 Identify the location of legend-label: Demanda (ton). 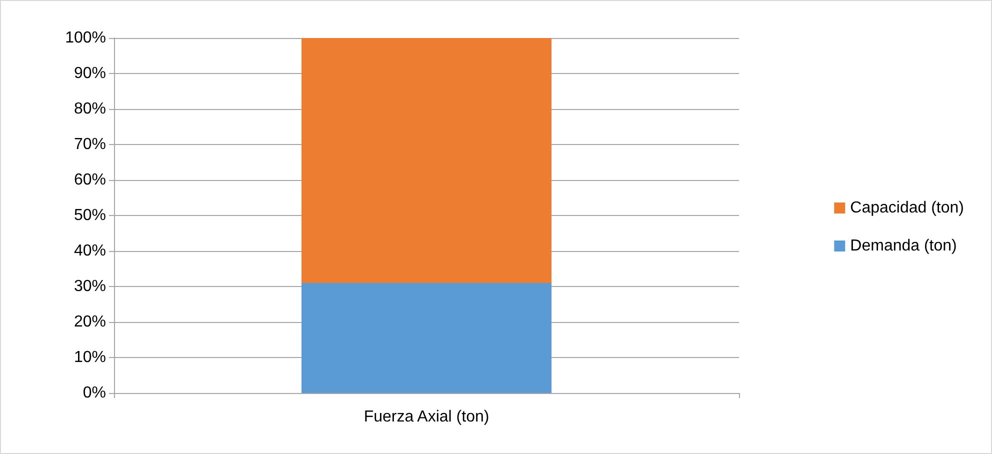
(903, 246).